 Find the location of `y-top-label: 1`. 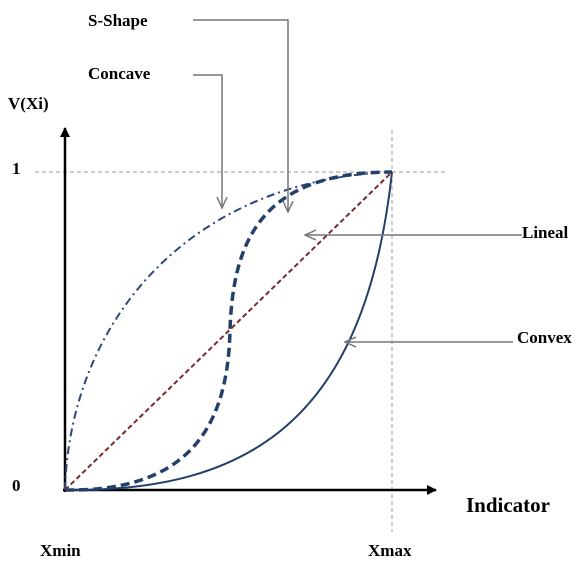

y-top-label: 1 is located at coordinates (16, 168).